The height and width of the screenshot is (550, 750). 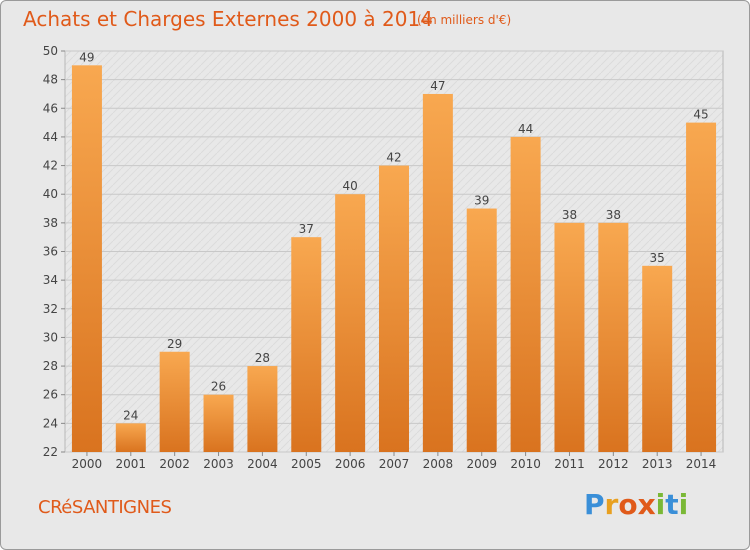 I want to click on x-tick-label-2007: 2007, so click(x=394, y=464).